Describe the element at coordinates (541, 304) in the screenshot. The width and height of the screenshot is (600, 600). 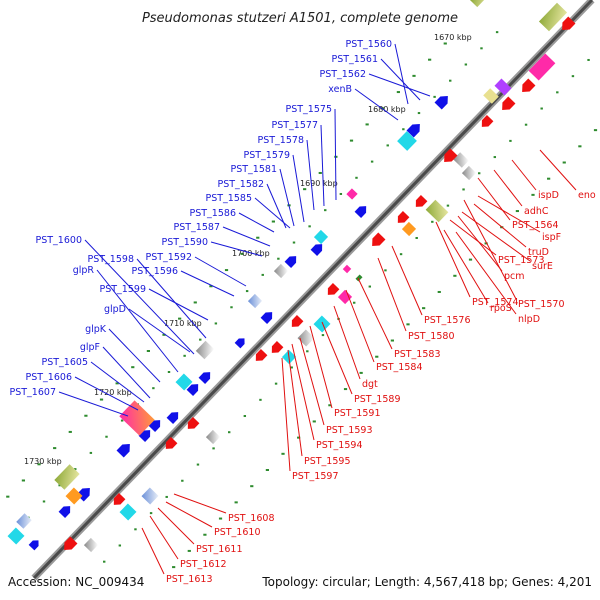
I see `gene-label-reverse: PST_1570` at that location.